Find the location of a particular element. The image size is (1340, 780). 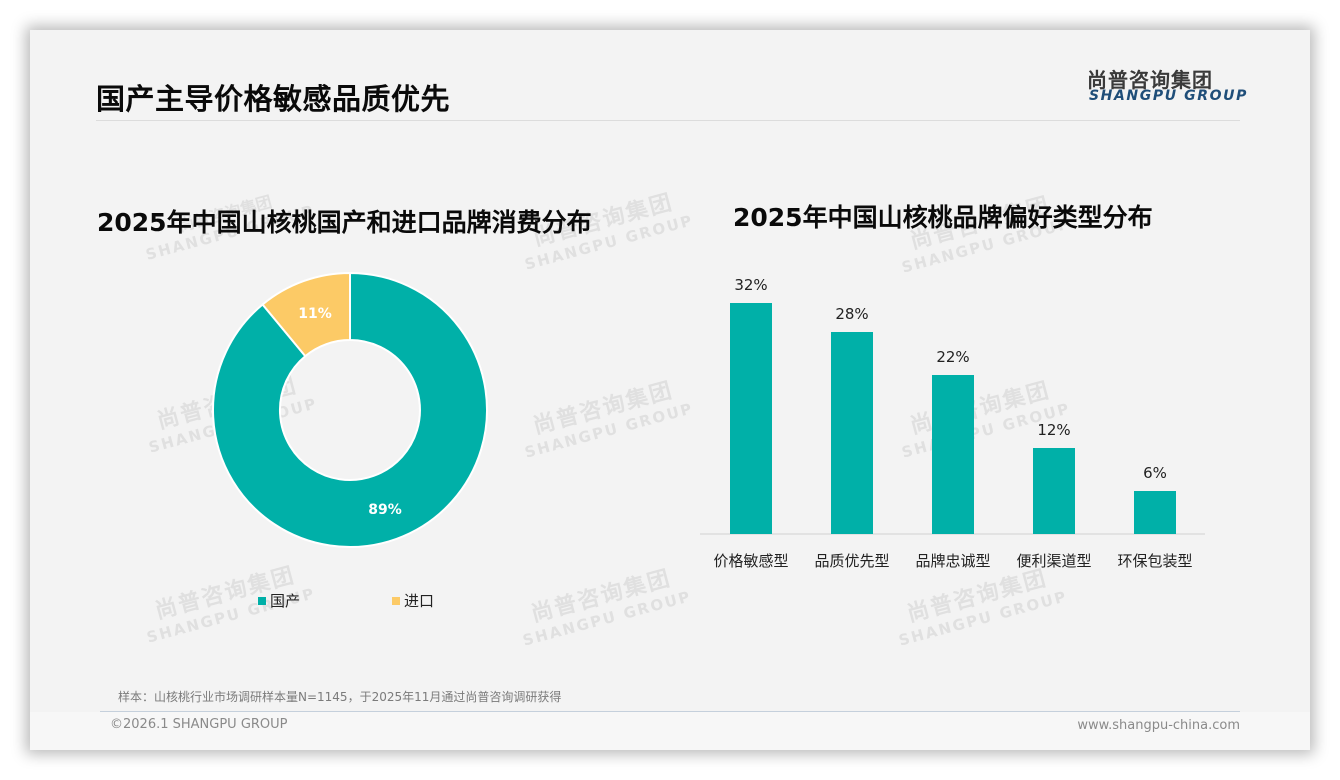

website-link: www.shangpu-china.com is located at coordinates (1158, 725).